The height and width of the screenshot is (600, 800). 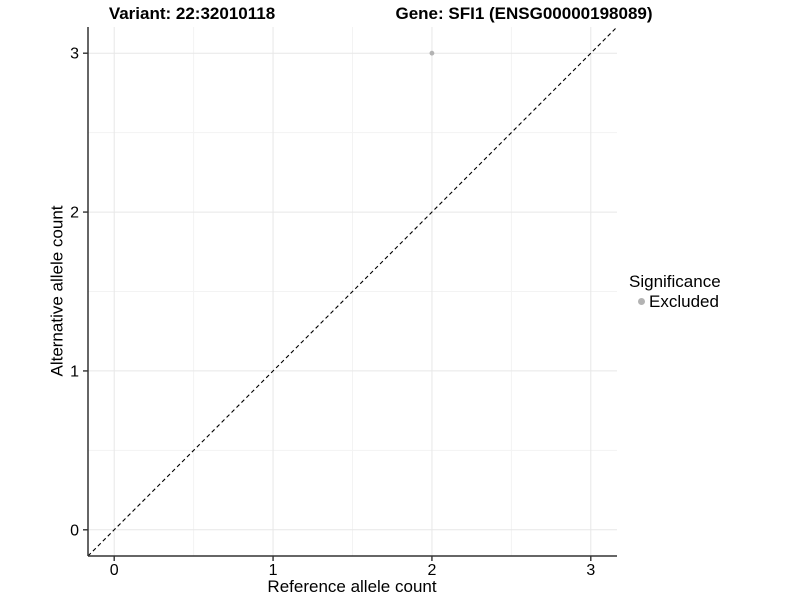 What do you see at coordinates (74, 371) in the screenshot?
I see `y-tick-label: 1` at bounding box center [74, 371].